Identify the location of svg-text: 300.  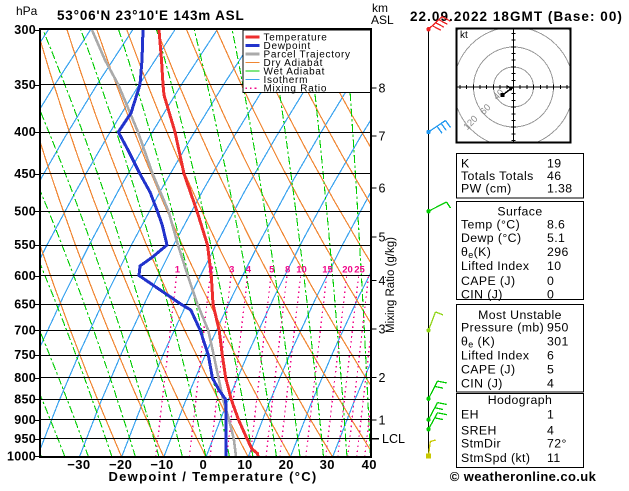
(25, 30).